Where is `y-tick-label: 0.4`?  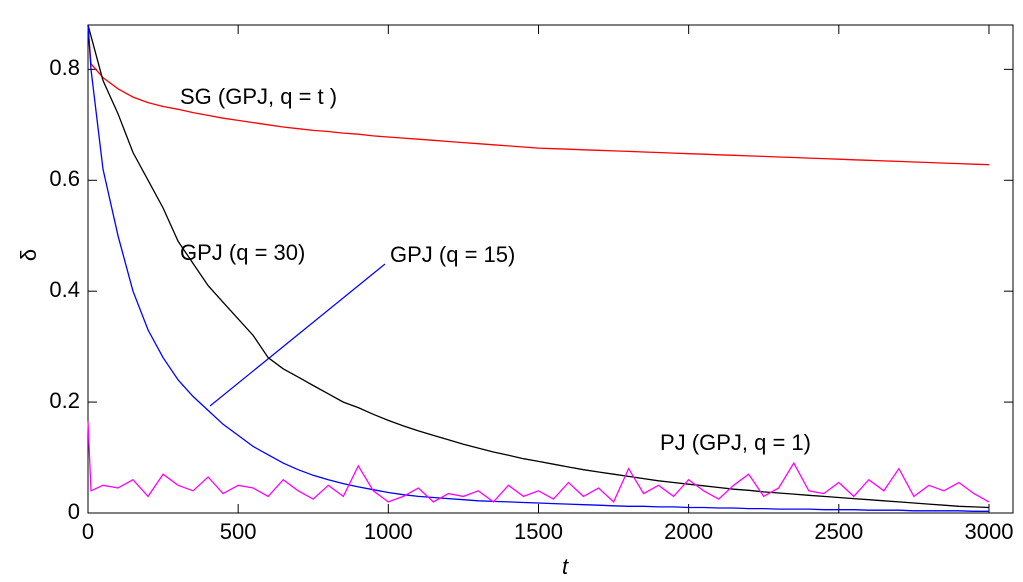
y-tick-label: 0.4 is located at coordinates (64, 289).